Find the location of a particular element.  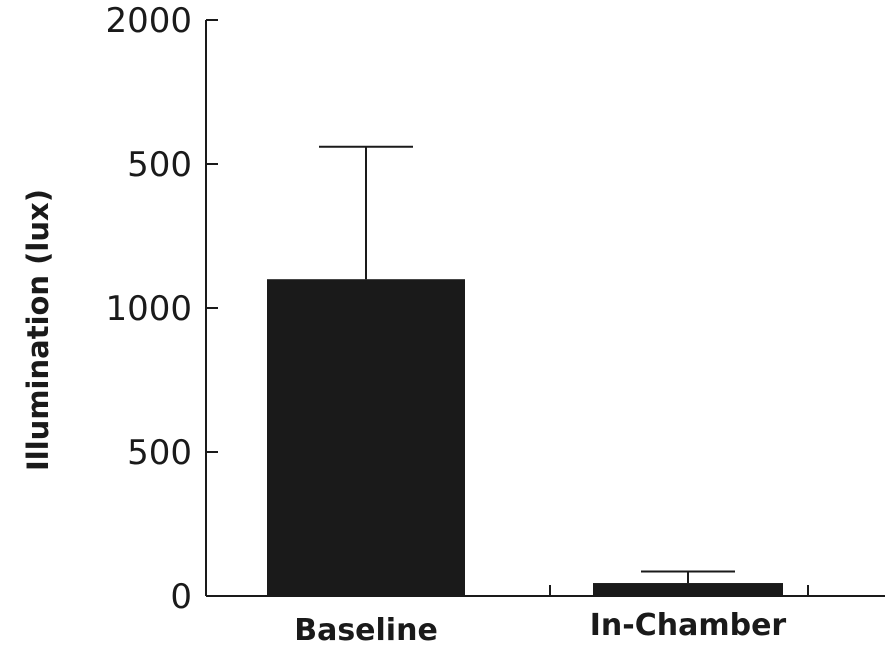

category-labels: Baseline In-Chamber is located at coordinates (540, 626).